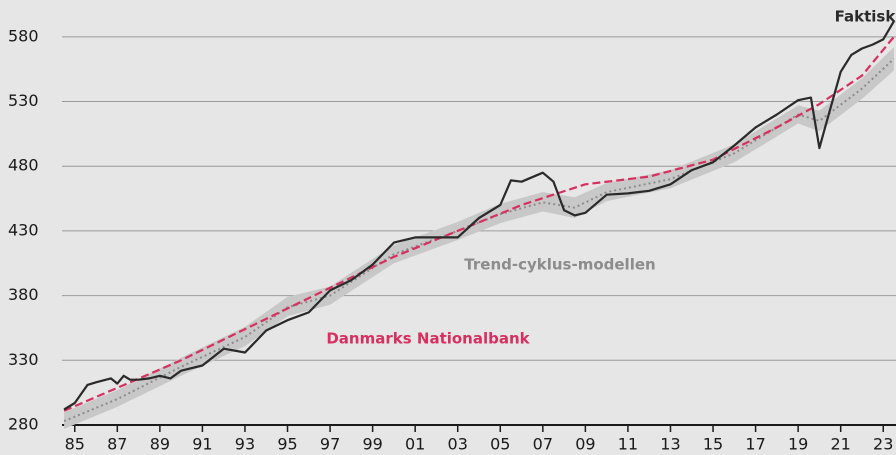 Image resolution: width=896 pixels, height=455 pixels. I want to click on x-tick-label: 03, so click(458, 444).